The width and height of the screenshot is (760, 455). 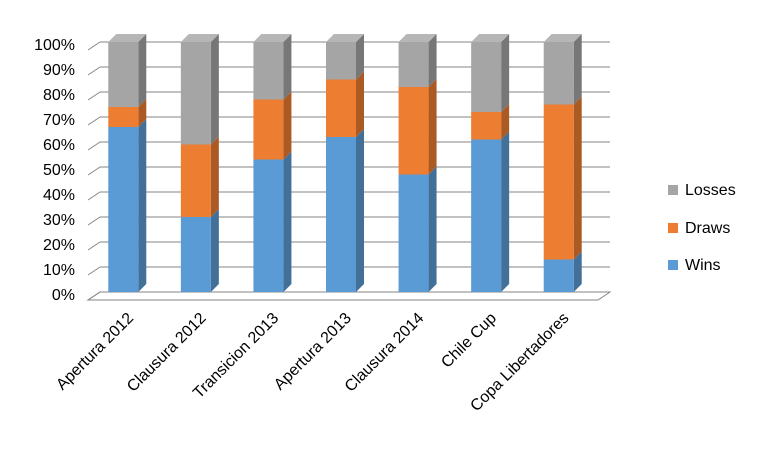 What do you see at coordinates (313, 352) in the screenshot?
I see `x-tick-label: Apertura 2013` at bounding box center [313, 352].